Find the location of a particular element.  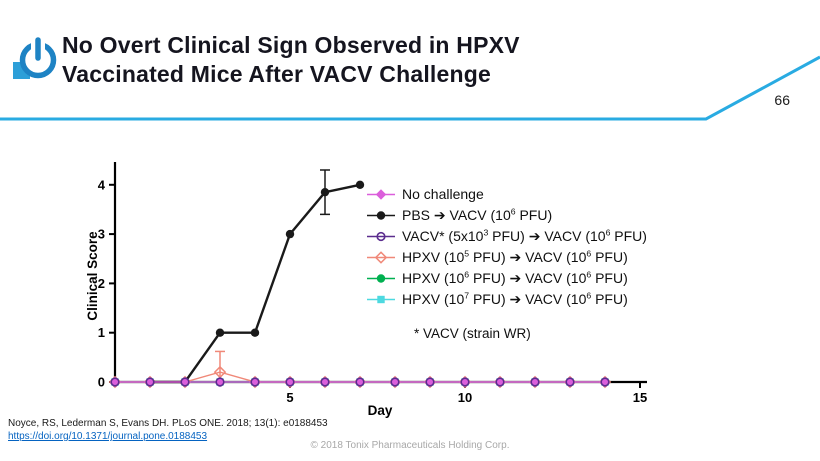

legend-label: HPXV (106 PFU) ➔ VACV (106 PFU) is located at coordinates (515, 277).